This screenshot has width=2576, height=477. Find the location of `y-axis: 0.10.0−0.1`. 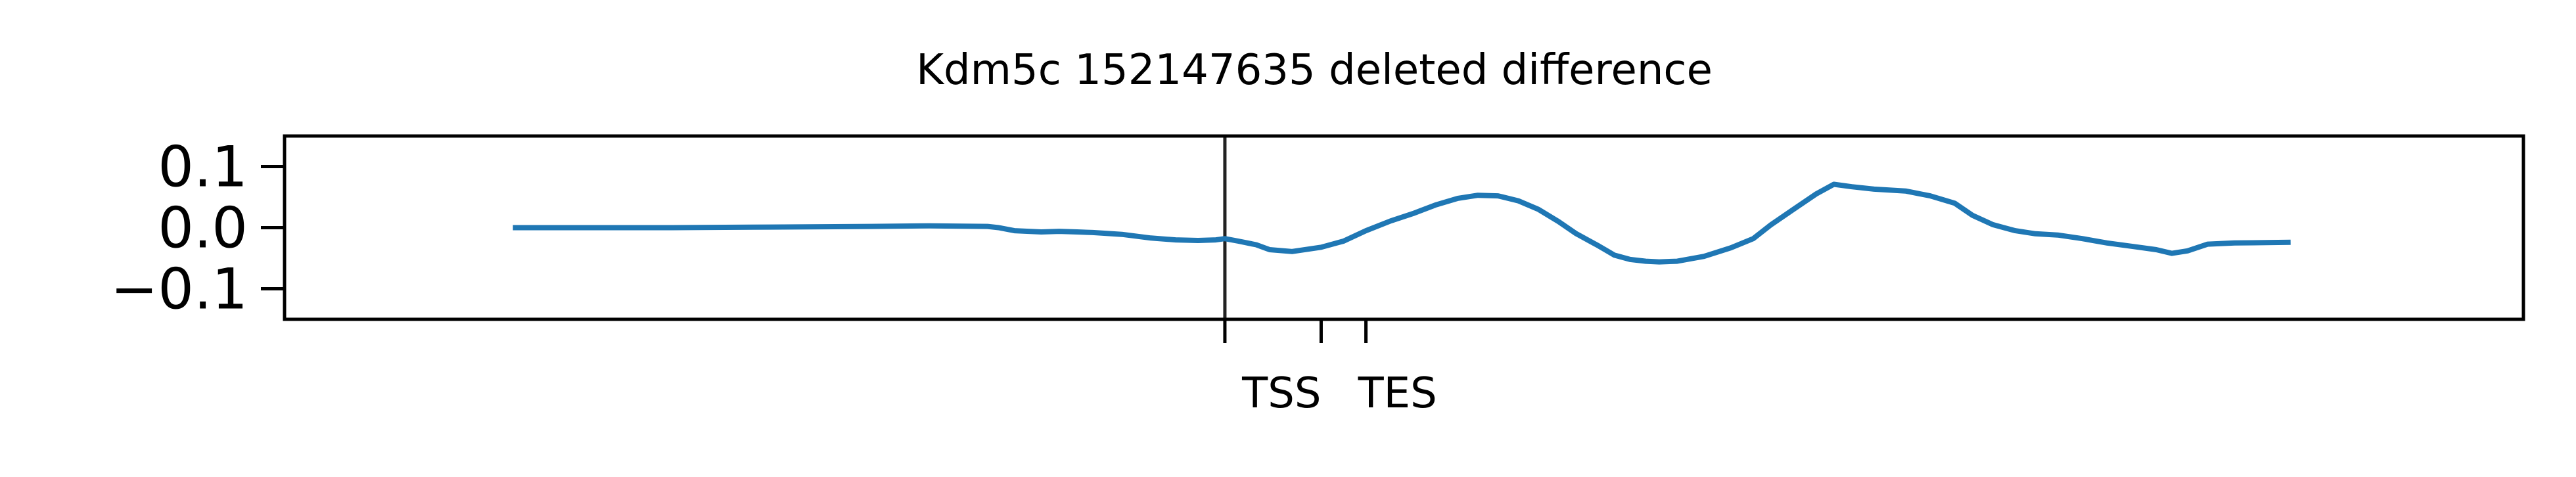

y-axis: 0.10.0−0.1 is located at coordinates (197, 229).